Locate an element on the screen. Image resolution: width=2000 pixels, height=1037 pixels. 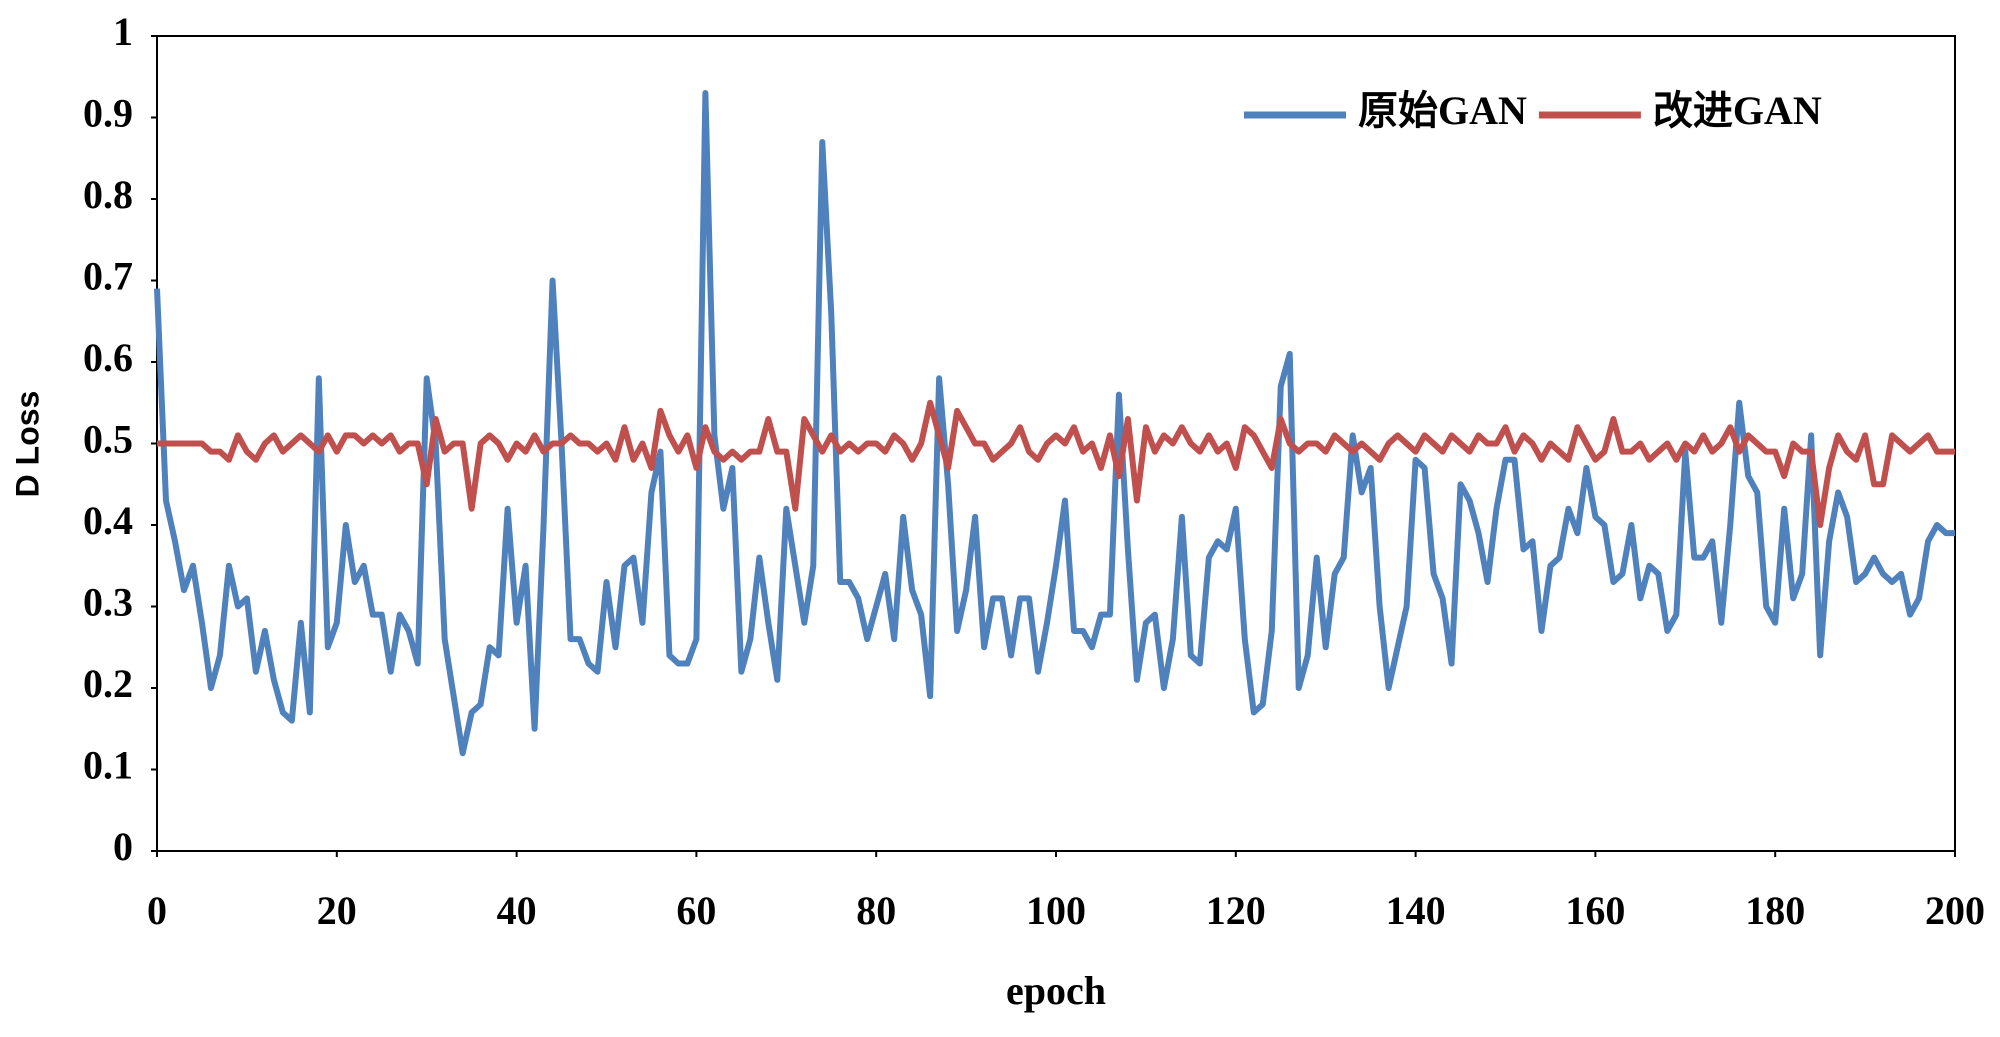
x-tick-label: 120 is located at coordinates (1236, 910).